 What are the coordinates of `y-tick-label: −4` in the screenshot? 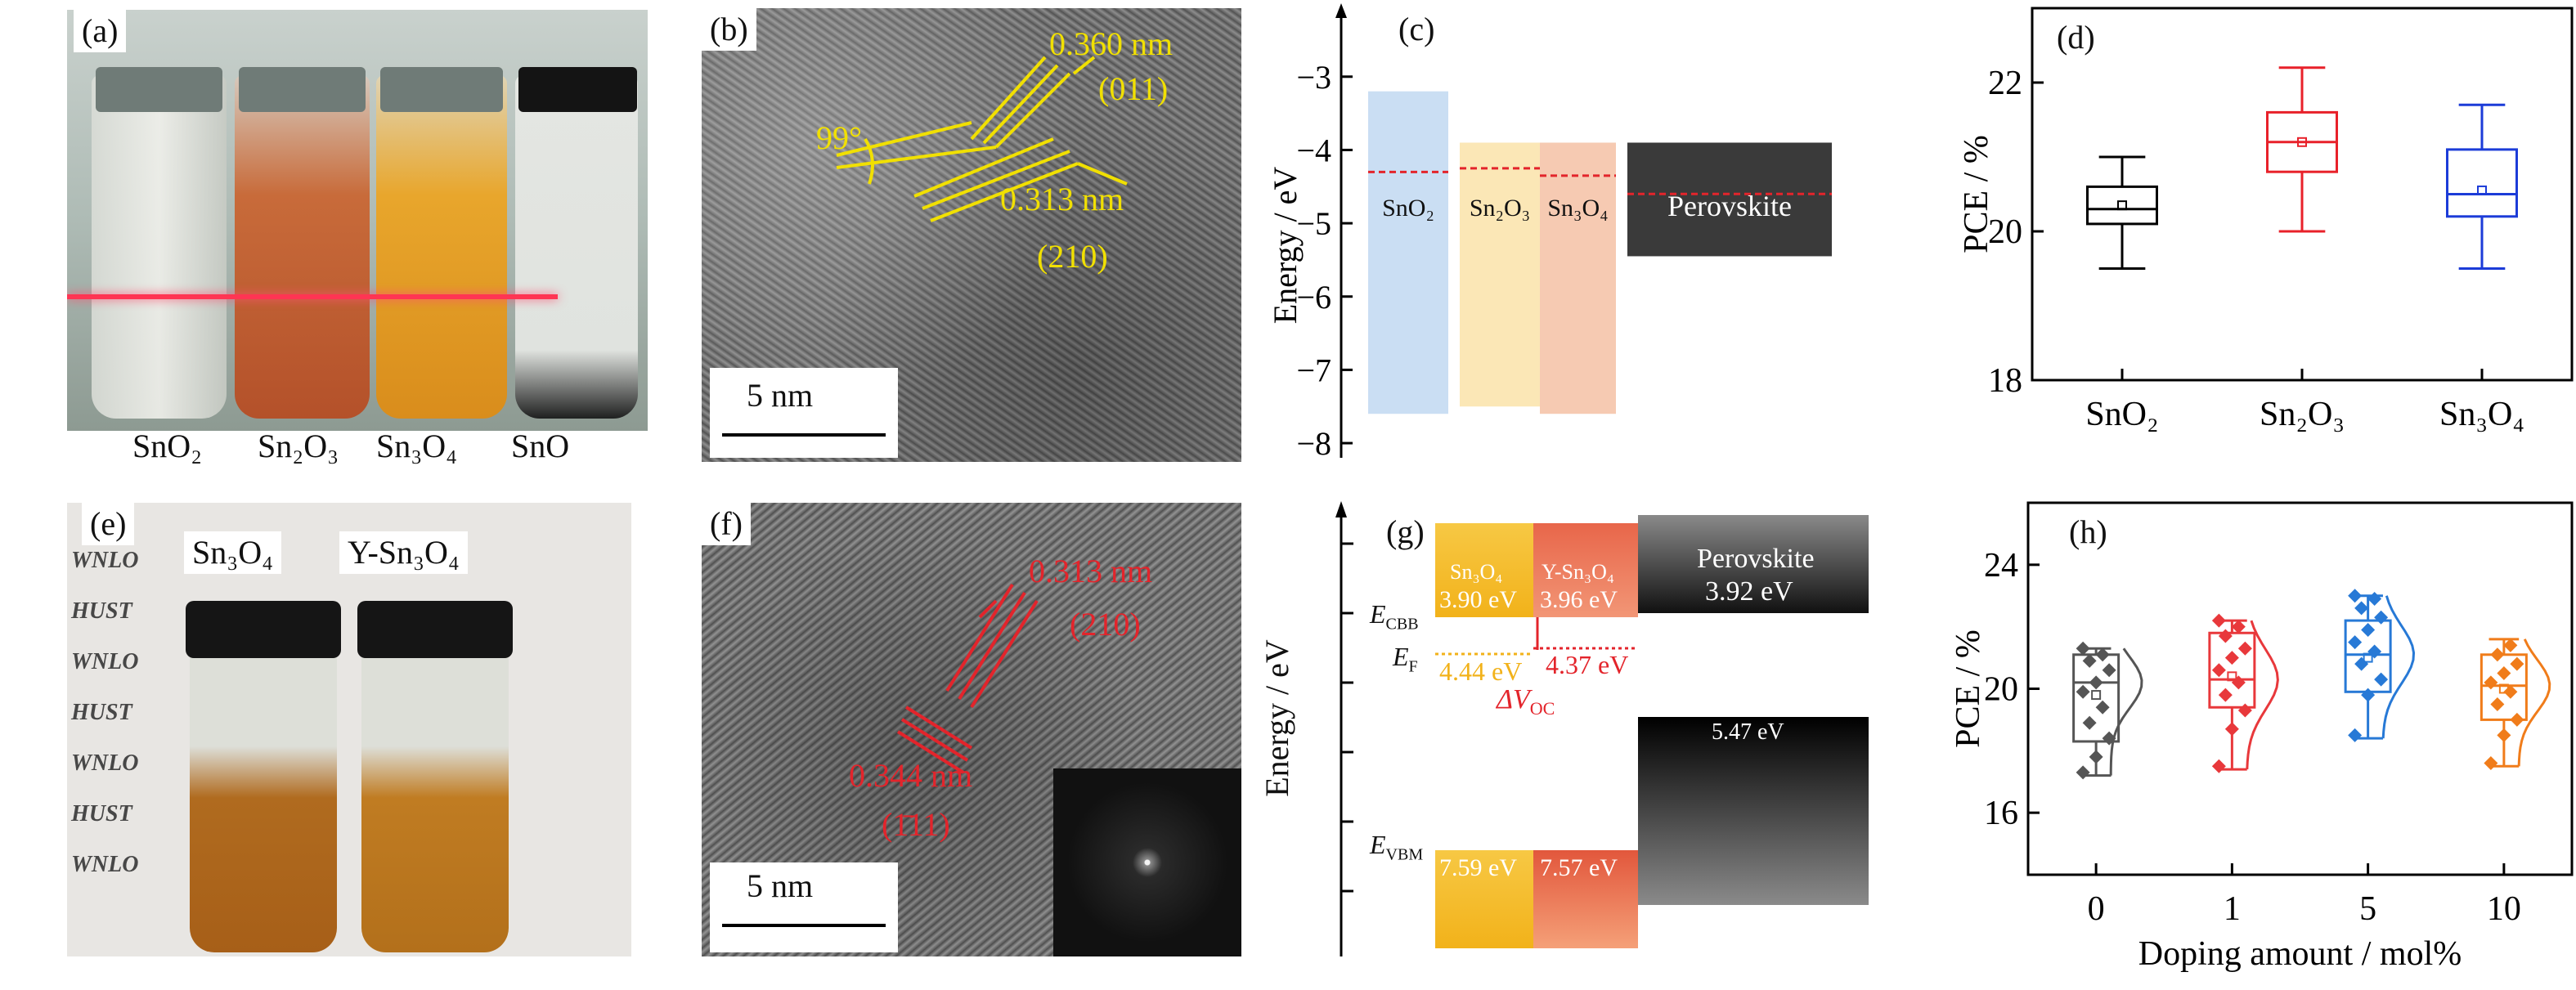 It's located at (1313, 150).